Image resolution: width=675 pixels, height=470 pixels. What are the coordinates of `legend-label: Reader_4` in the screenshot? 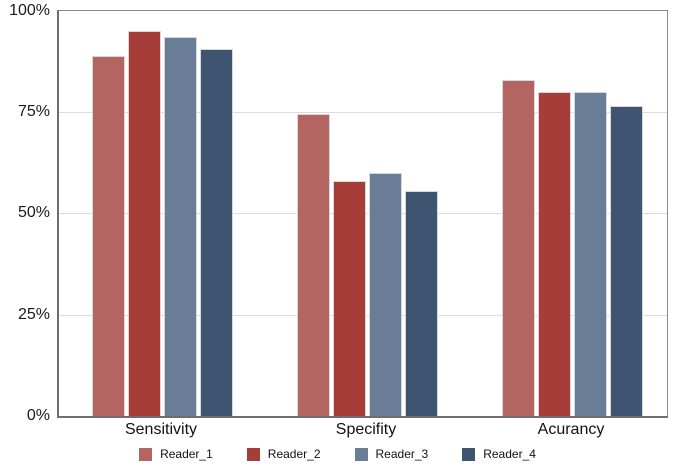 It's located at (509, 454).